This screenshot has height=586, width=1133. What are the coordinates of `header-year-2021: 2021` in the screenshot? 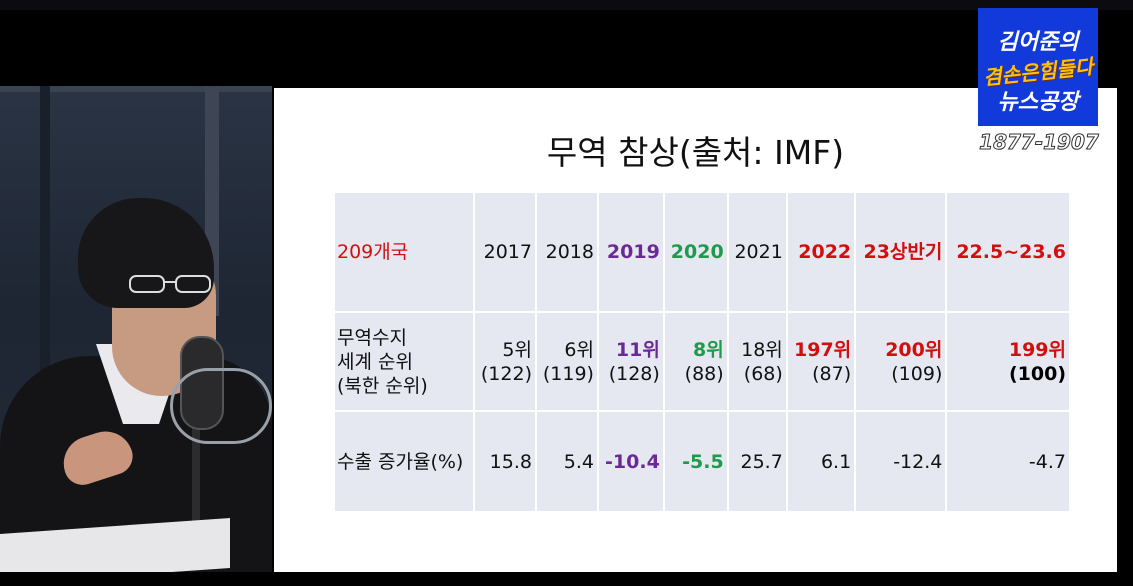 It's located at (757, 252).